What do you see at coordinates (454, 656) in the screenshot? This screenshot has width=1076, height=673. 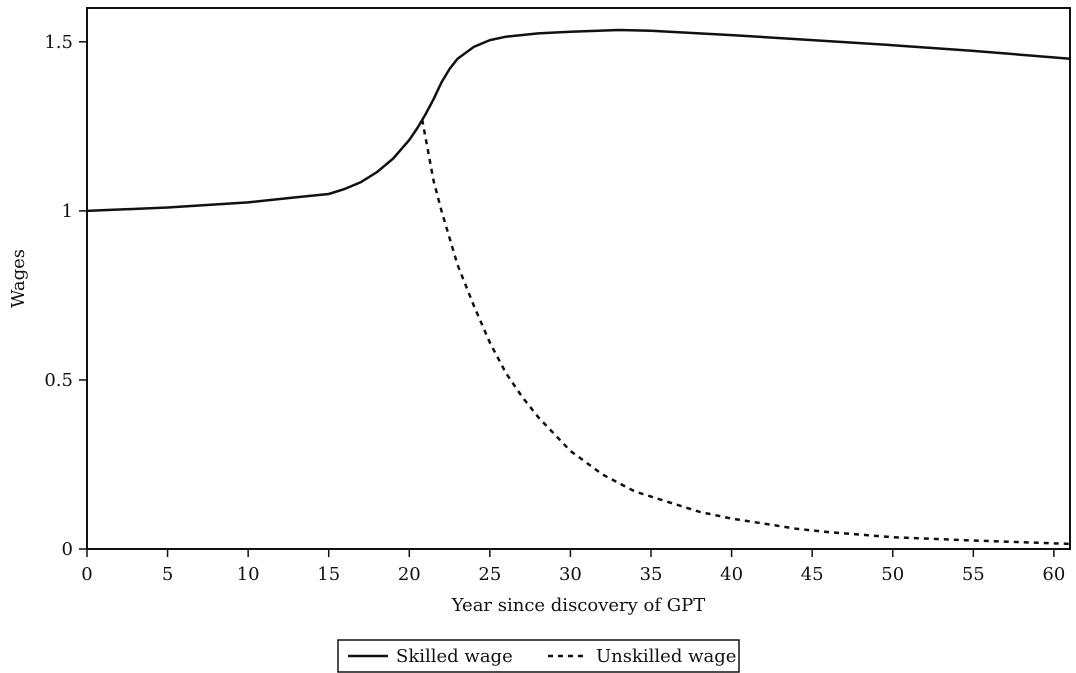 I see `legend-label-skilled: Skilled wage` at bounding box center [454, 656].